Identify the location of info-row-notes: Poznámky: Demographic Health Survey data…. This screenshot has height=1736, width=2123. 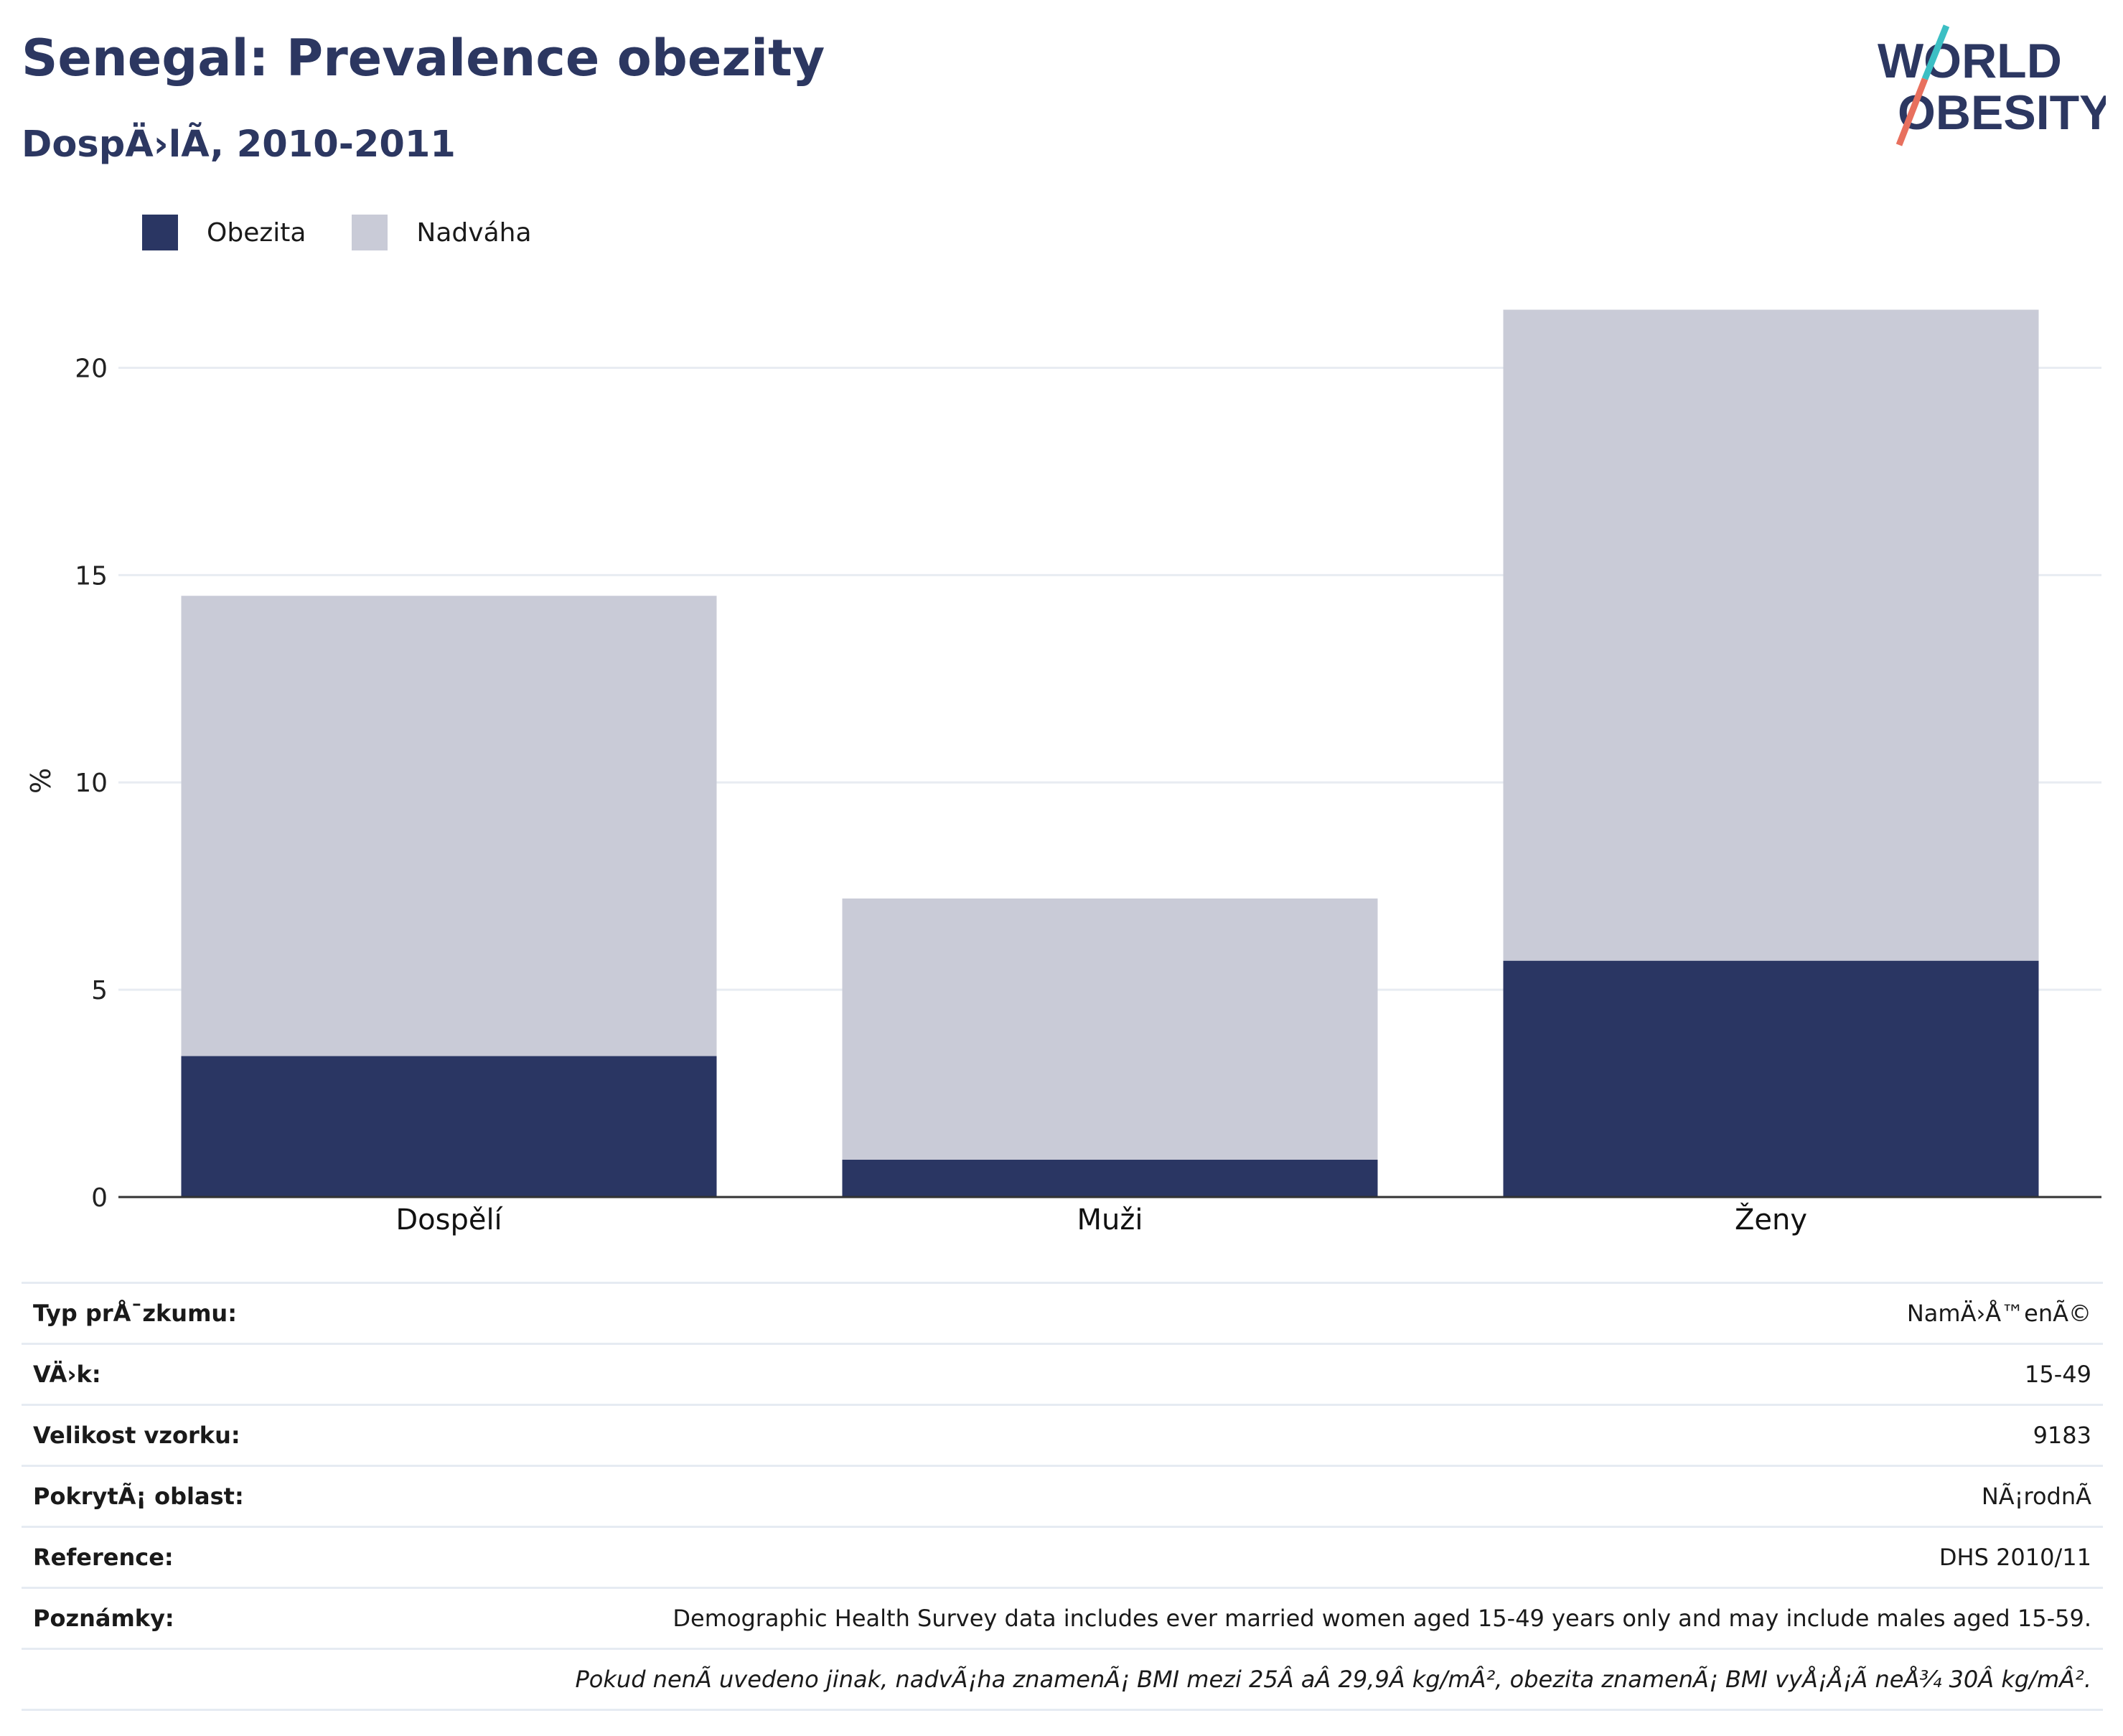
(1062, 1617).